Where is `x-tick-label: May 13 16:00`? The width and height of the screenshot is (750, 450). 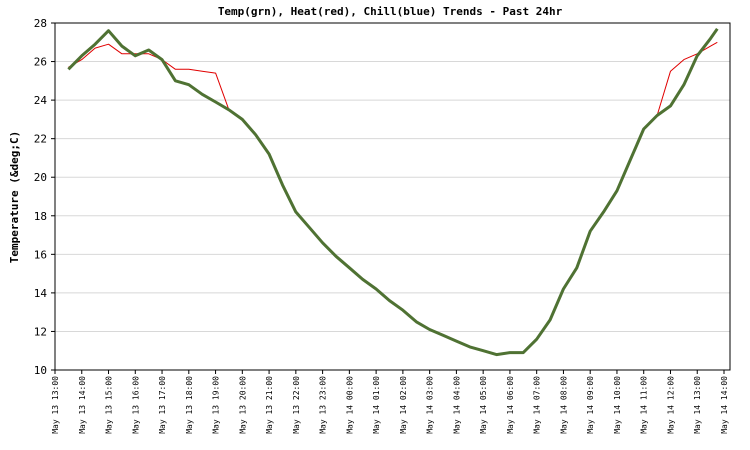
x-tick-label: May 13 16:00 is located at coordinates (135, 405).